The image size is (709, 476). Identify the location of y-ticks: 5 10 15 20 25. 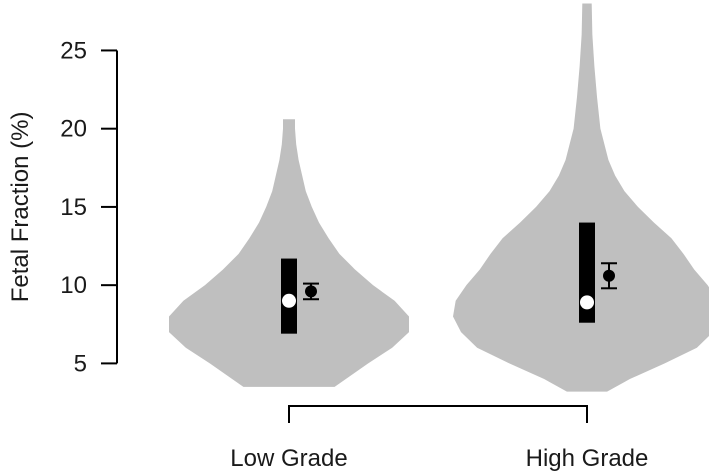
(88, 207).